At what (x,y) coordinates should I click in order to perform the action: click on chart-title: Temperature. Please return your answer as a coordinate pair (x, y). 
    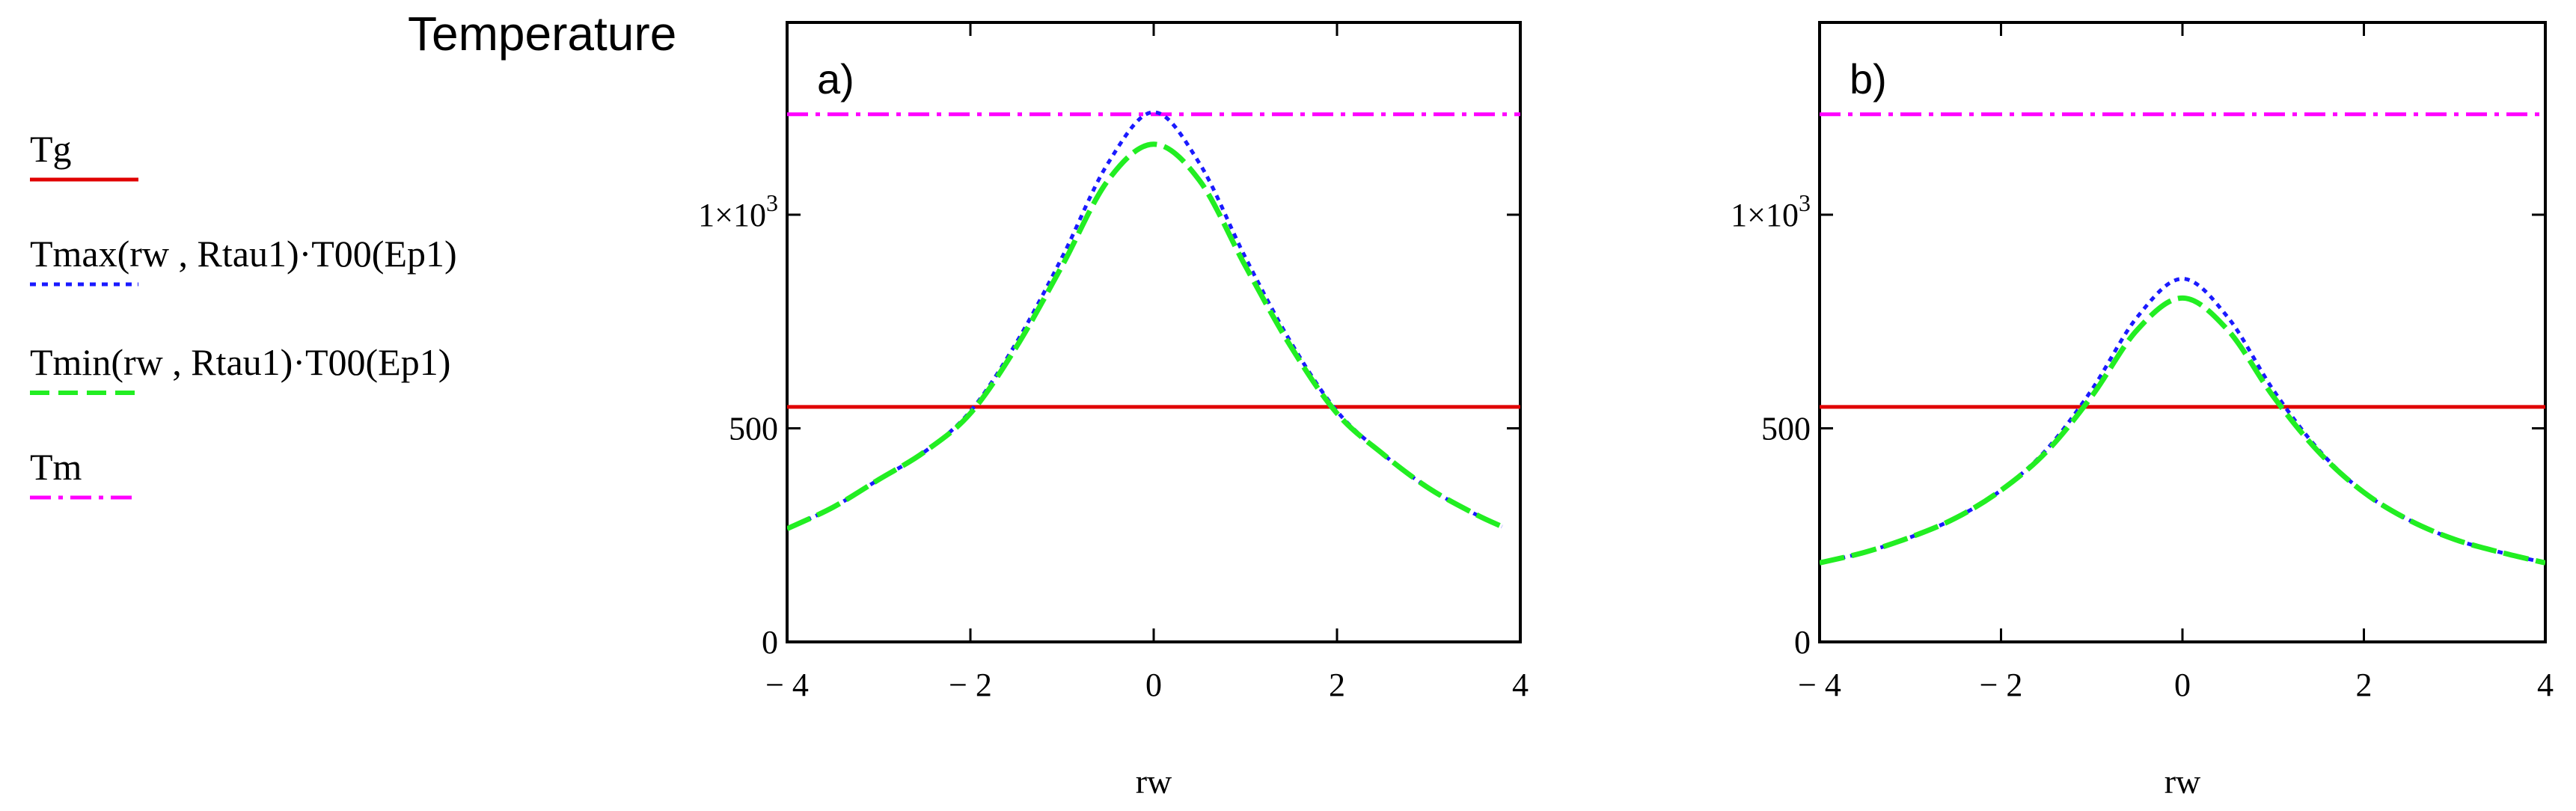
    Looking at the image, I should click on (542, 34).